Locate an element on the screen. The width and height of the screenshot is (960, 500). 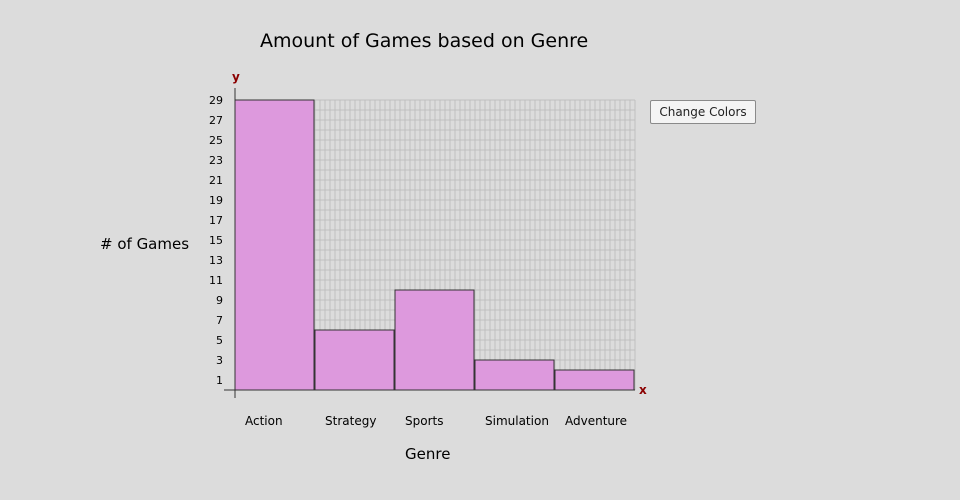
x-category-label: Adventure is located at coordinates (596, 421).